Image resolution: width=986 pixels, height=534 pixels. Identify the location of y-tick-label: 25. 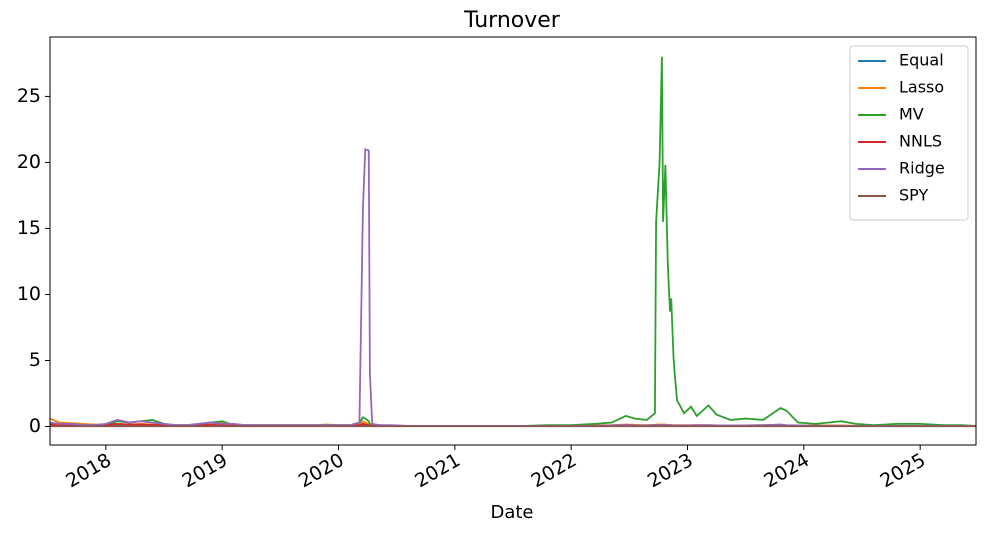
(29, 96).